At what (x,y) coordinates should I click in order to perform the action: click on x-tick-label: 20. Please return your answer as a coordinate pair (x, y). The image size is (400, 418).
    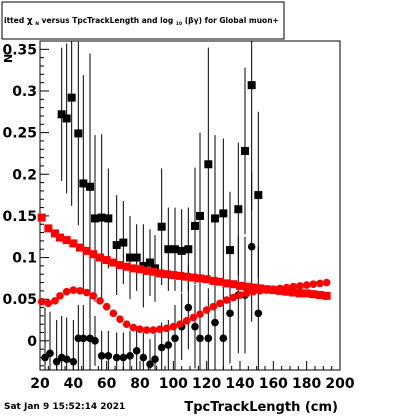
    Looking at the image, I should click on (40, 384).